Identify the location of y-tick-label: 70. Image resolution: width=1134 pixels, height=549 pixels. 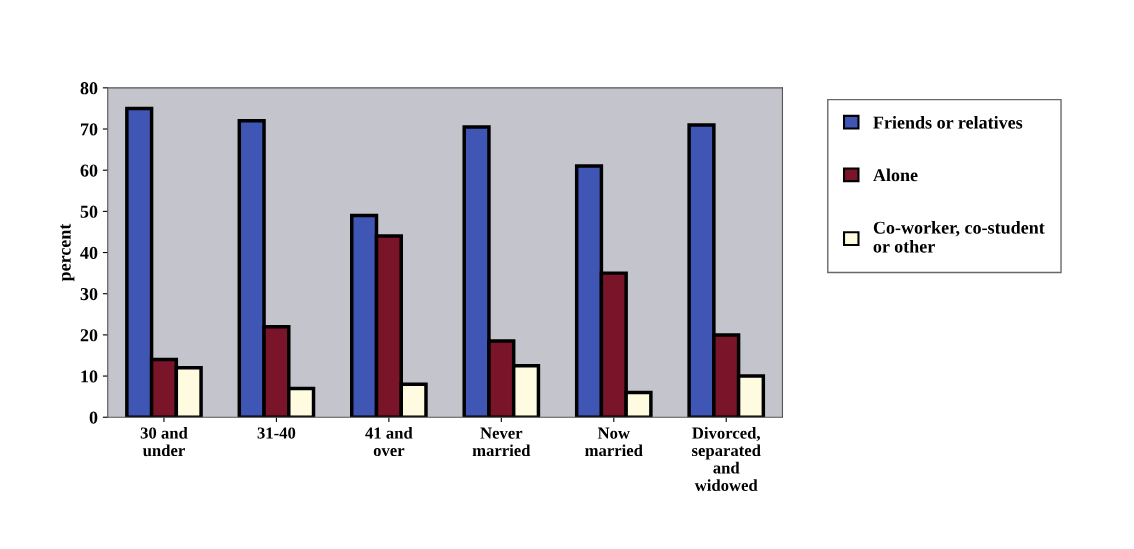
(89, 129).